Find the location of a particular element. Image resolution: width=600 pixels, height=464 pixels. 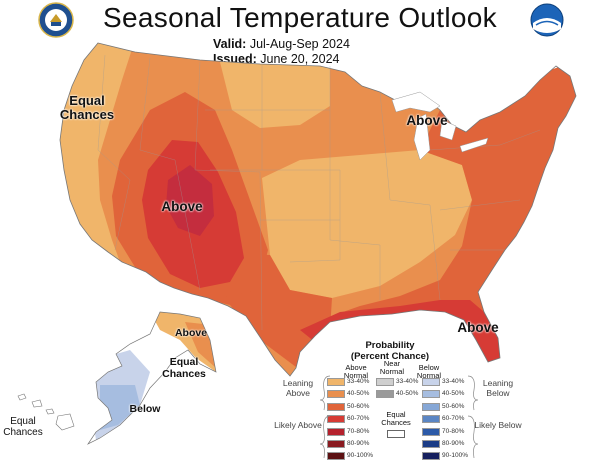

legend-range-below-1: 33-40% is located at coordinates (453, 381).